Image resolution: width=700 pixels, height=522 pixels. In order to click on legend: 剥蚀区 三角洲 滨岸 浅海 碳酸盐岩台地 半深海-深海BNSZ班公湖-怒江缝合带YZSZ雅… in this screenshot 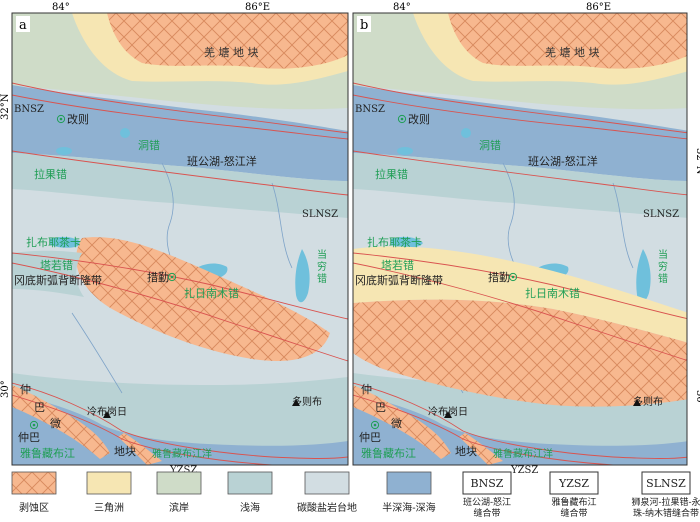, I will do `click(355, 495)`.